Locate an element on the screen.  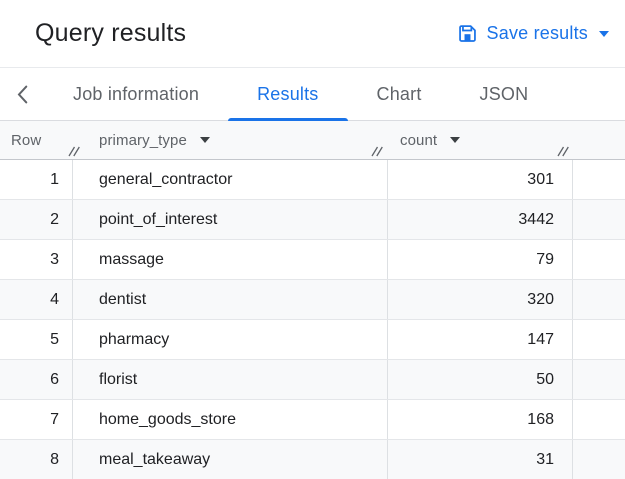
primary-type-cell: dentist is located at coordinates (230, 299).